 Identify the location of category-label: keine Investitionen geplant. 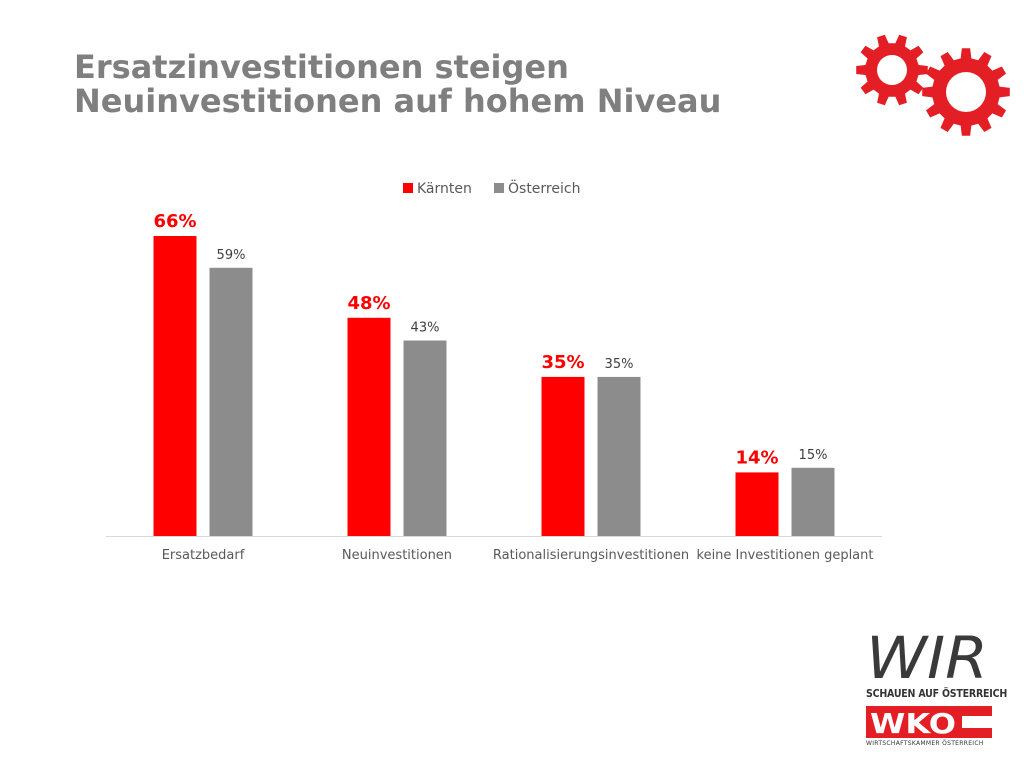
(785, 555).